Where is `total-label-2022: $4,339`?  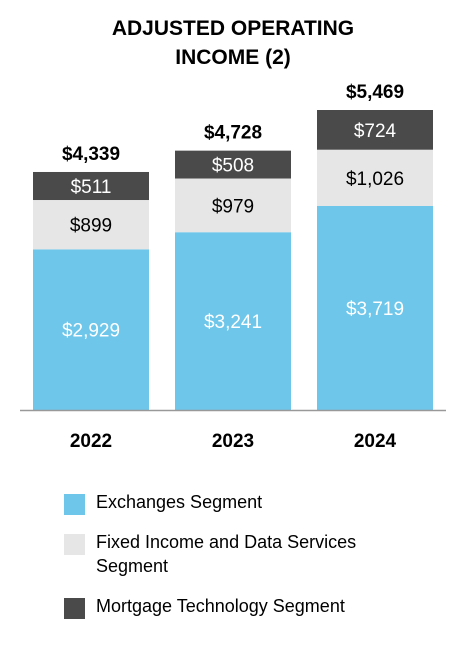 total-label-2022: $4,339 is located at coordinates (91, 154).